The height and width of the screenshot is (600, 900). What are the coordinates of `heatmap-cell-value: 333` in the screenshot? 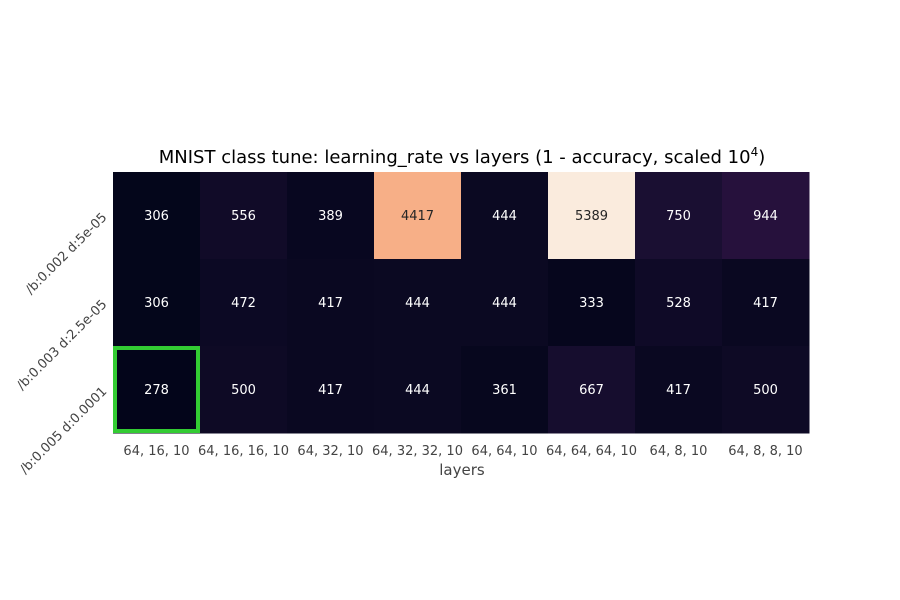 It's located at (591, 303).